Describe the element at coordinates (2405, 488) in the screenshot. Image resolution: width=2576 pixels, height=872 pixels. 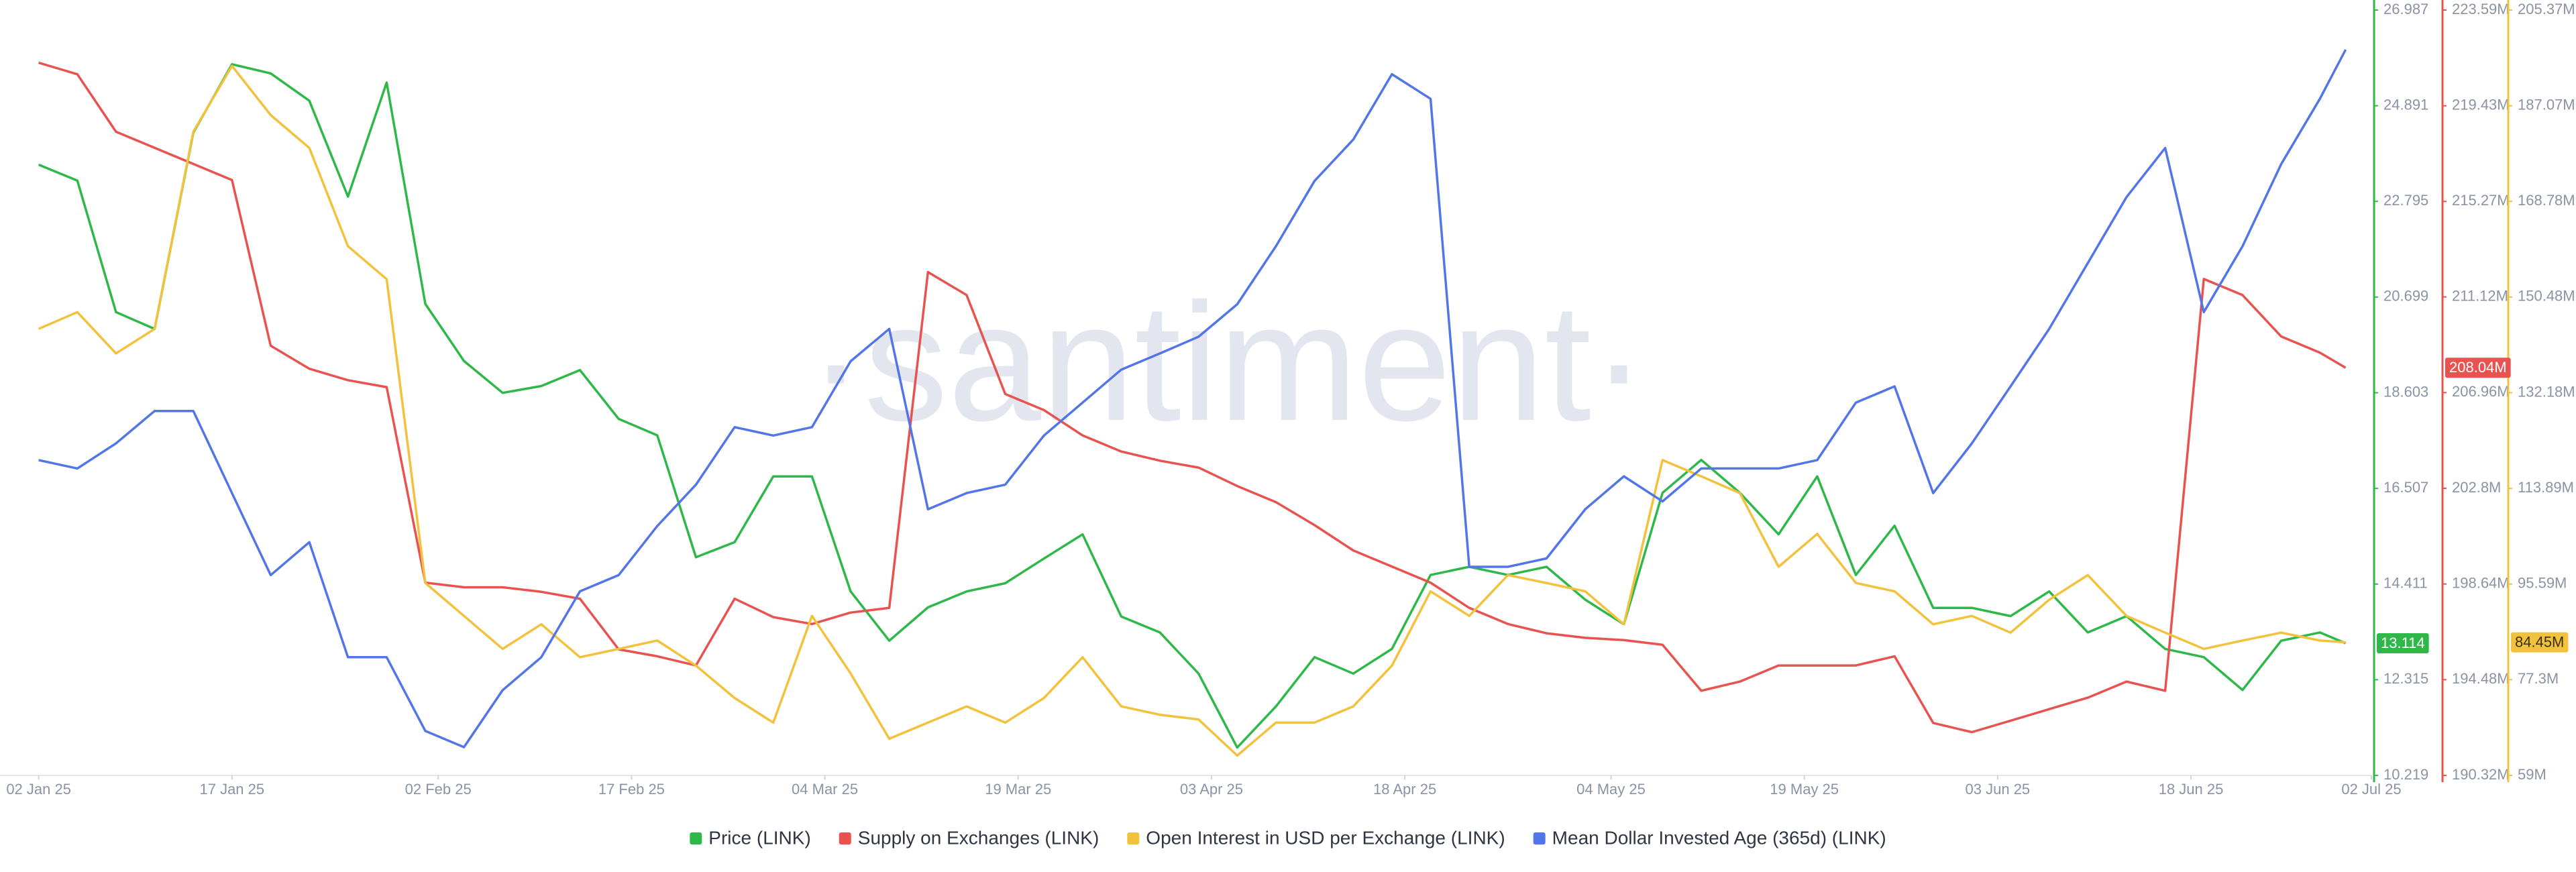
I see `y-tick-label: 16.507` at that location.